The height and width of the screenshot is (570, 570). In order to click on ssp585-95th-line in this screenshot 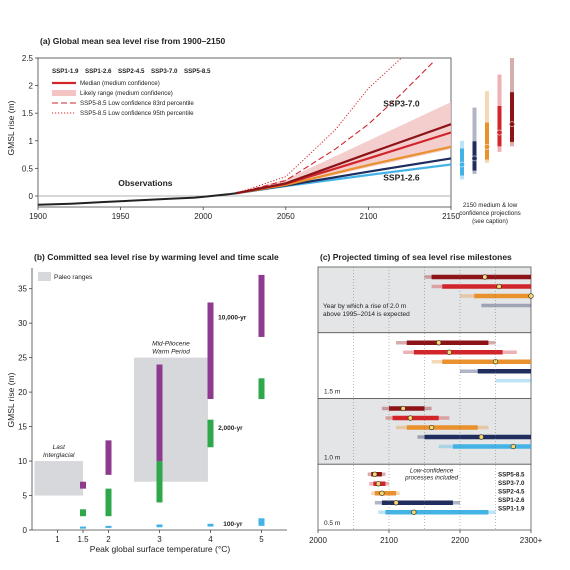, I will do `click(319, 125)`.